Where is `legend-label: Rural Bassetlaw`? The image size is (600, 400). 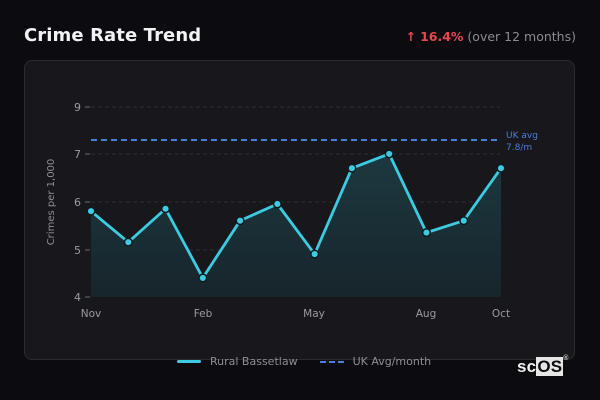 legend-label: Rural Bassetlaw is located at coordinates (254, 361).